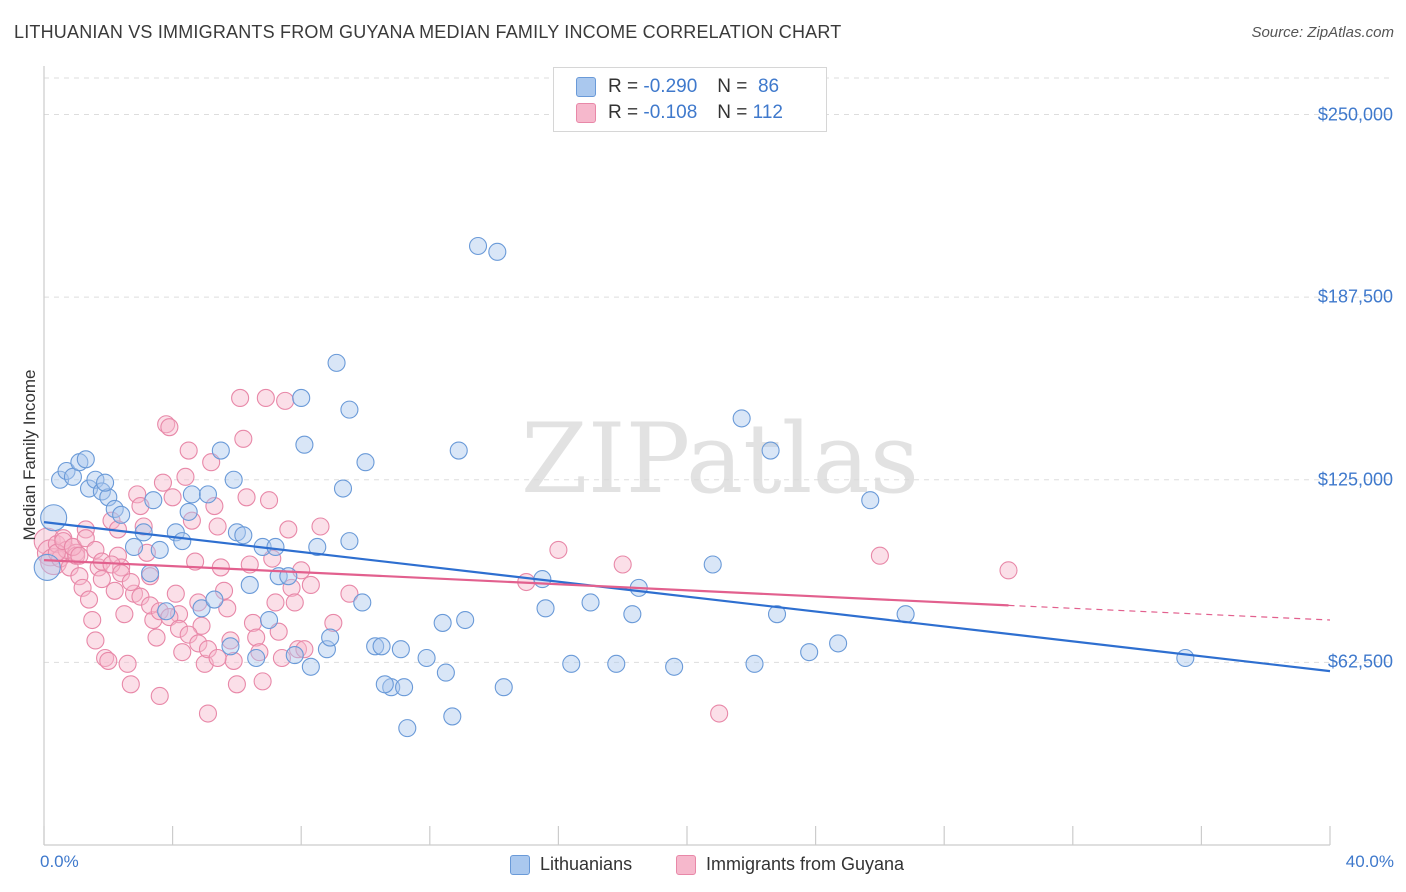 The height and width of the screenshot is (892, 1406). What do you see at coordinates (520, 864) in the screenshot?
I see `legend-swatch-blue` at bounding box center [520, 864].